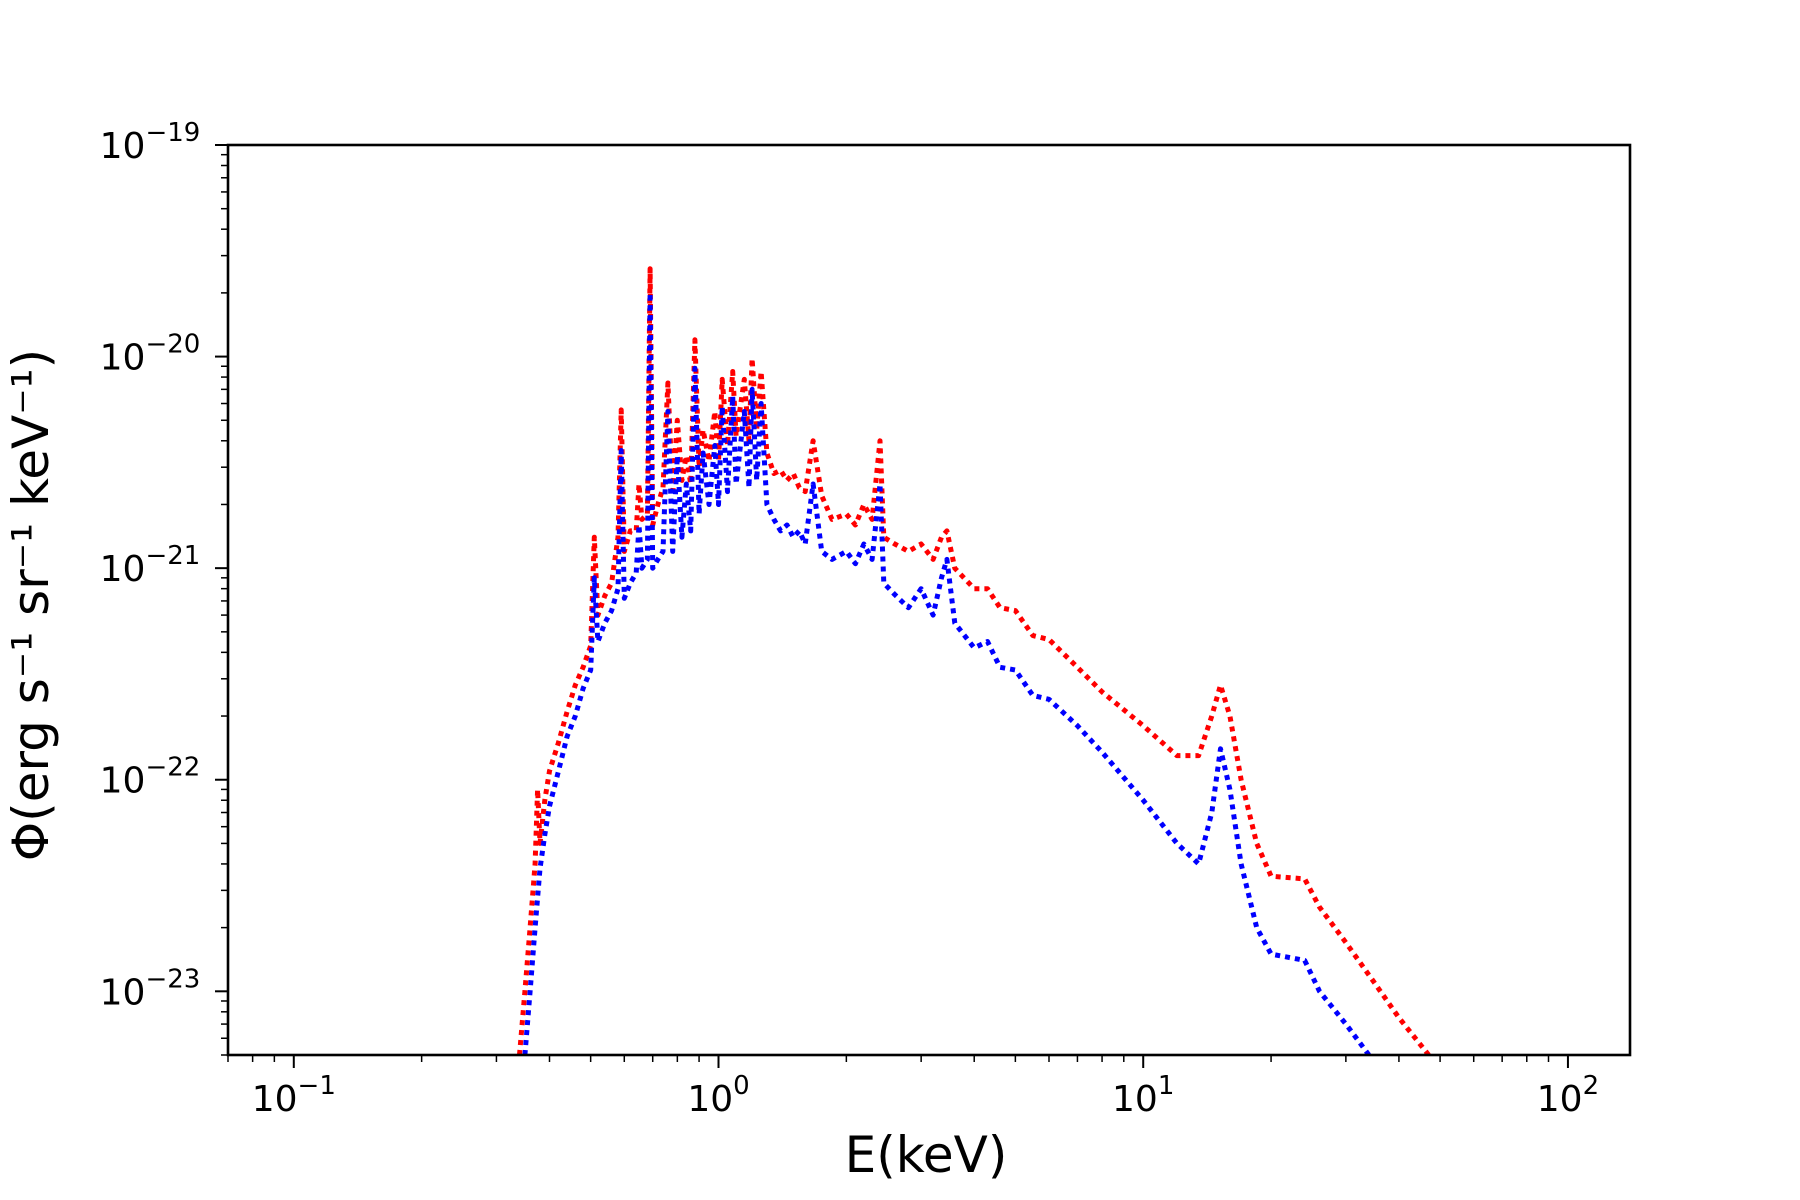  What do you see at coordinates (926, 1155) in the screenshot?
I see `x-axis-label: E(keV)` at bounding box center [926, 1155].